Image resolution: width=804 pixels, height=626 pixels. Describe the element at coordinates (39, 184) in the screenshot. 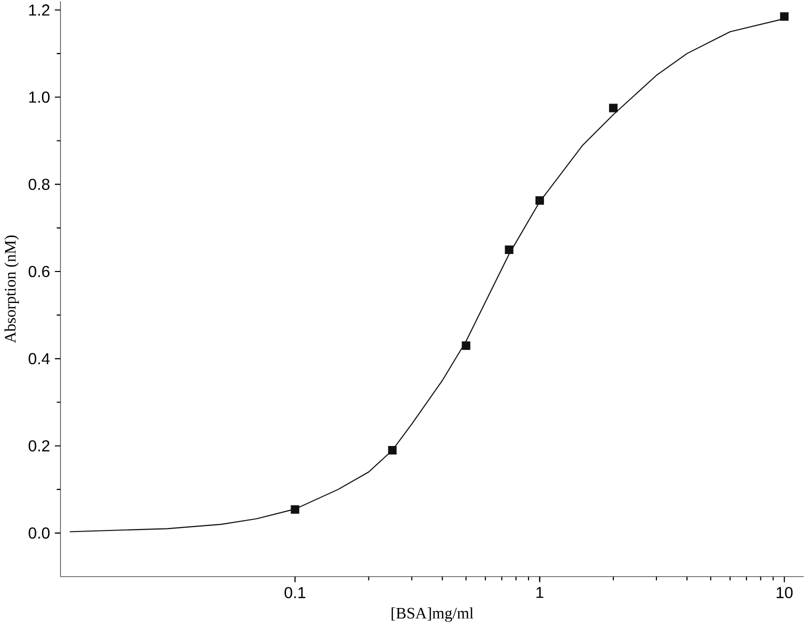

I see `y-tick-label: 0.8` at that location.